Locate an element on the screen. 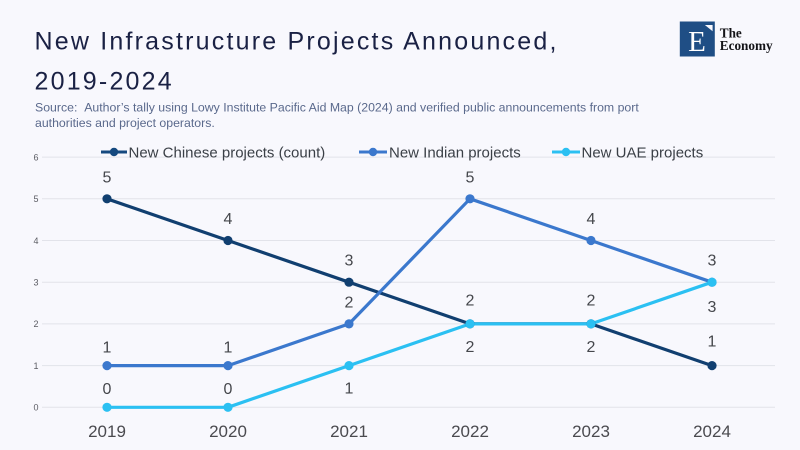 The image size is (800, 450). svg-text: 6 is located at coordinates (35, 157).